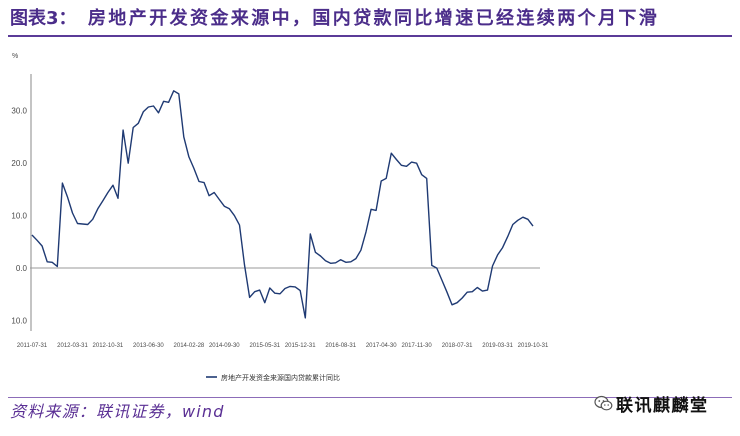 This screenshot has width=740, height=436. Describe the element at coordinates (340, 346) in the screenshot. I see `x-tick-label: 2016-08-31` at that location.